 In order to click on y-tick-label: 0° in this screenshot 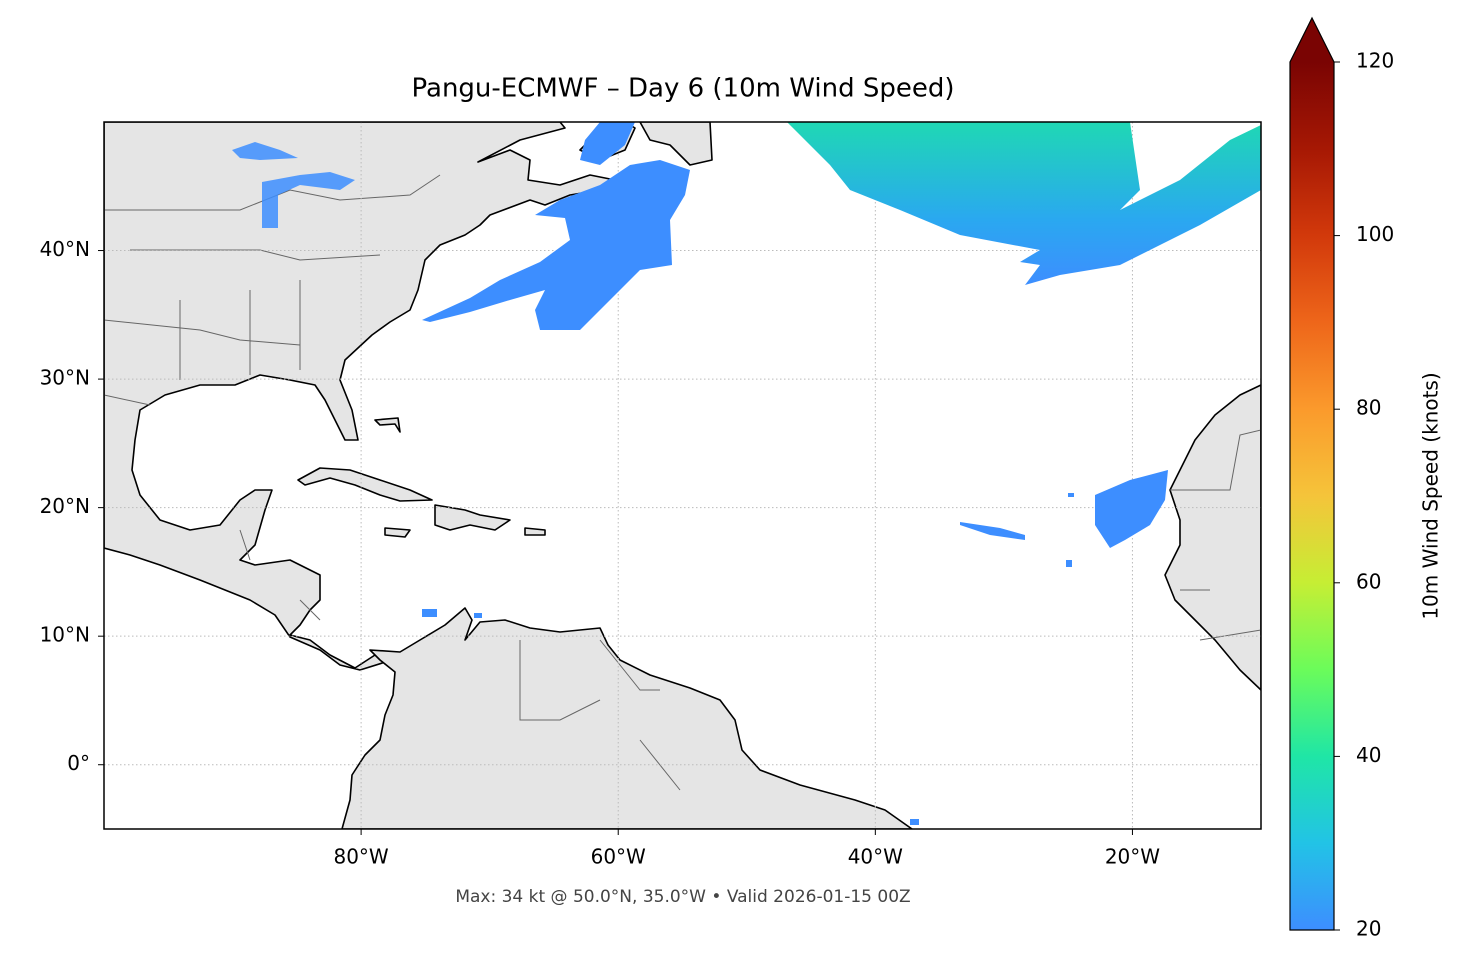, I will do `click(78, 763)`.